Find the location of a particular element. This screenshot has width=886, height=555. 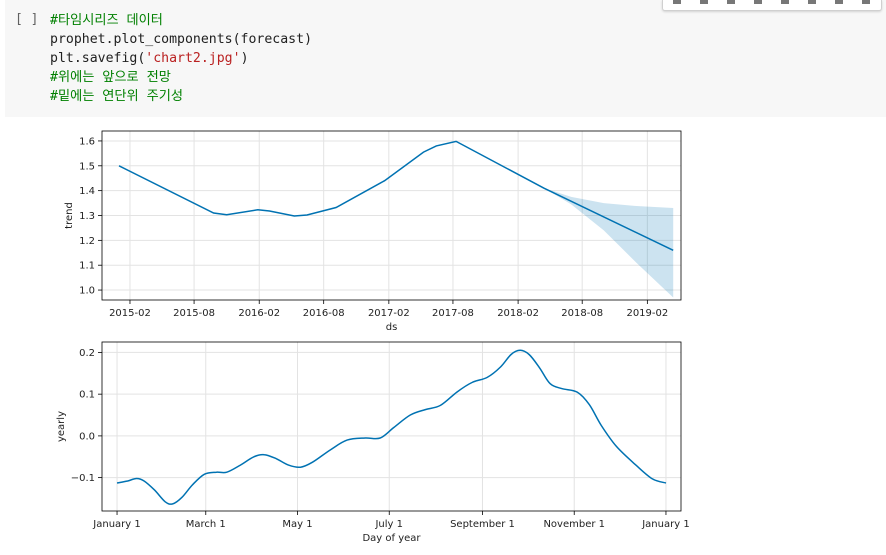

code-line-3-before: plt.savefig( is located at coordinates (98, 58).